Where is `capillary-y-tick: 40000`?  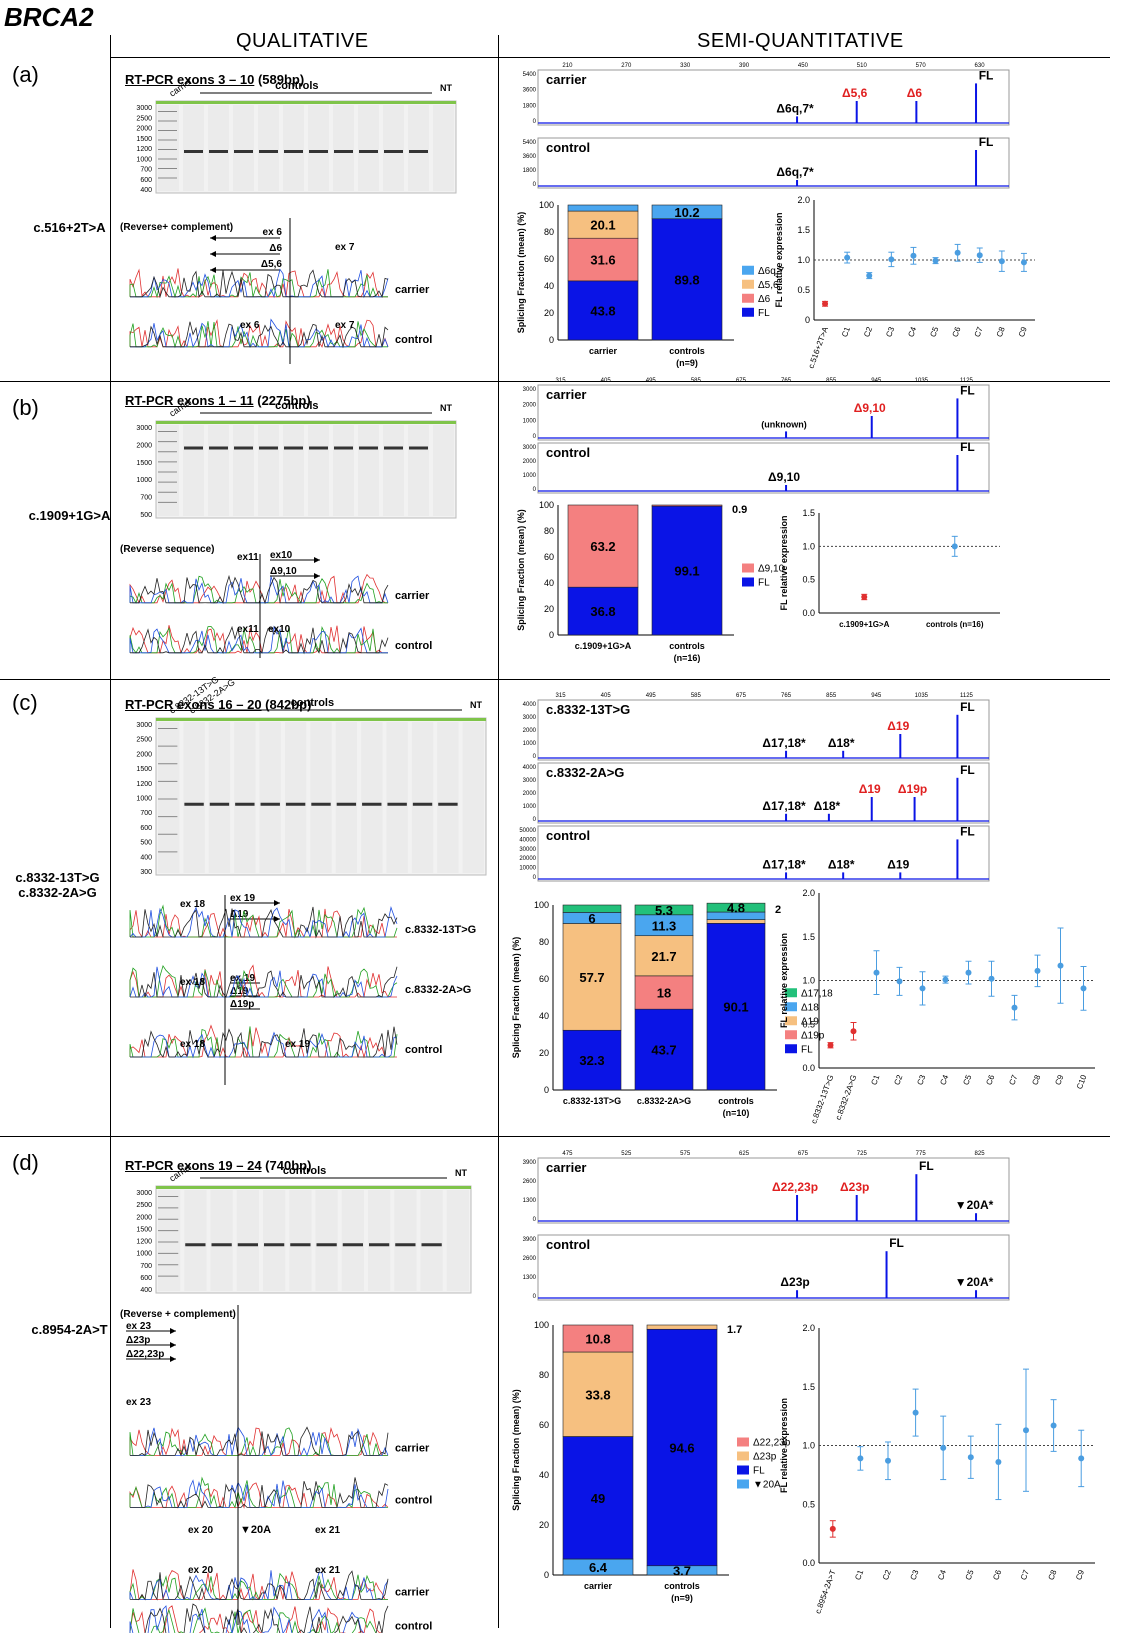 capillary-y-tick: 40000 is located at coordinates (527, 840).